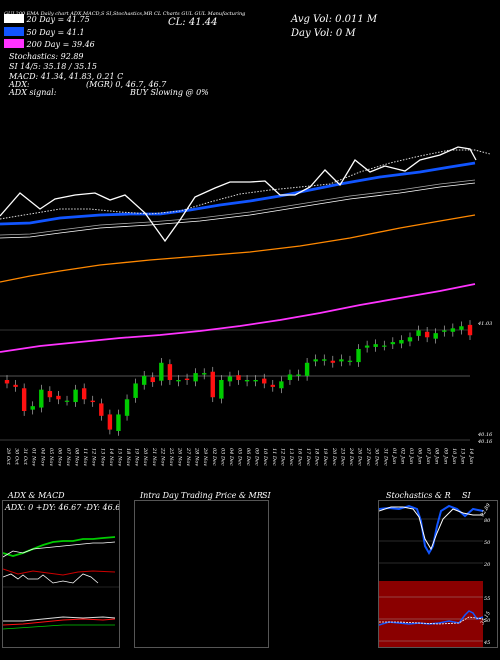 This screenshot has width=500, height=660. What do you see at coordinates (445, 456) in the screenshot?
I see `date-tick-label: 09 Jan` at bounding box center [445, 456].